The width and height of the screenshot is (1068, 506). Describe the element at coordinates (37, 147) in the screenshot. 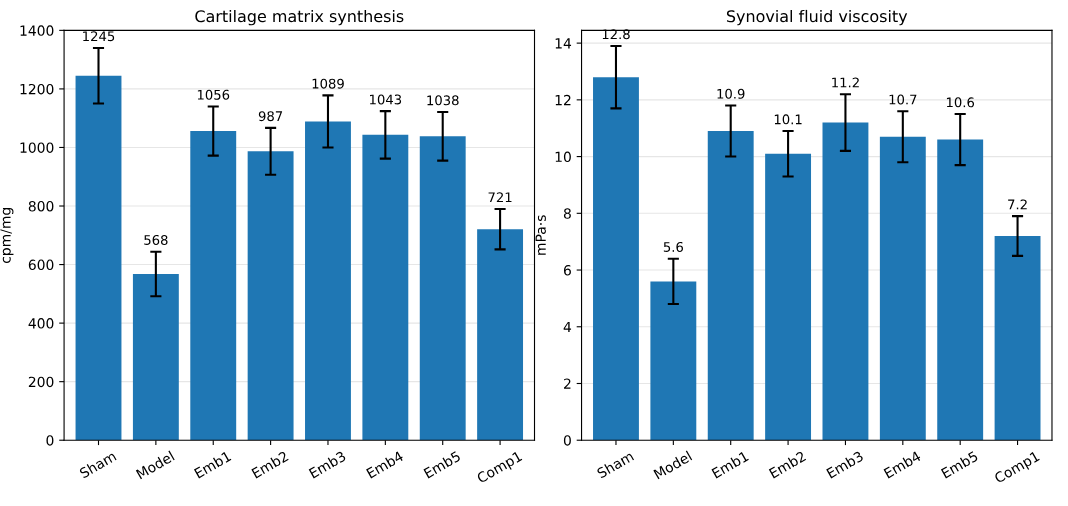

I see `y-tick-label: 1000` at that location.